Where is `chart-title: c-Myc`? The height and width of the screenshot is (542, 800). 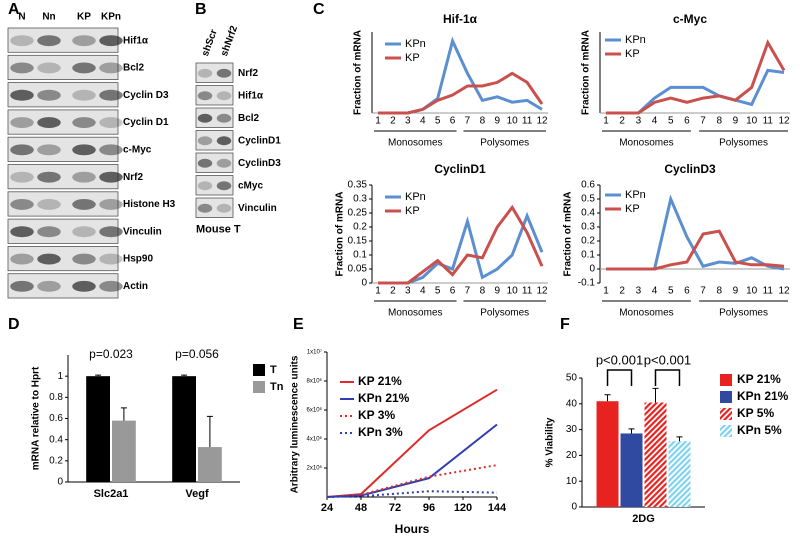 chart-title: c-Myc is located at coordinates (690, 19).